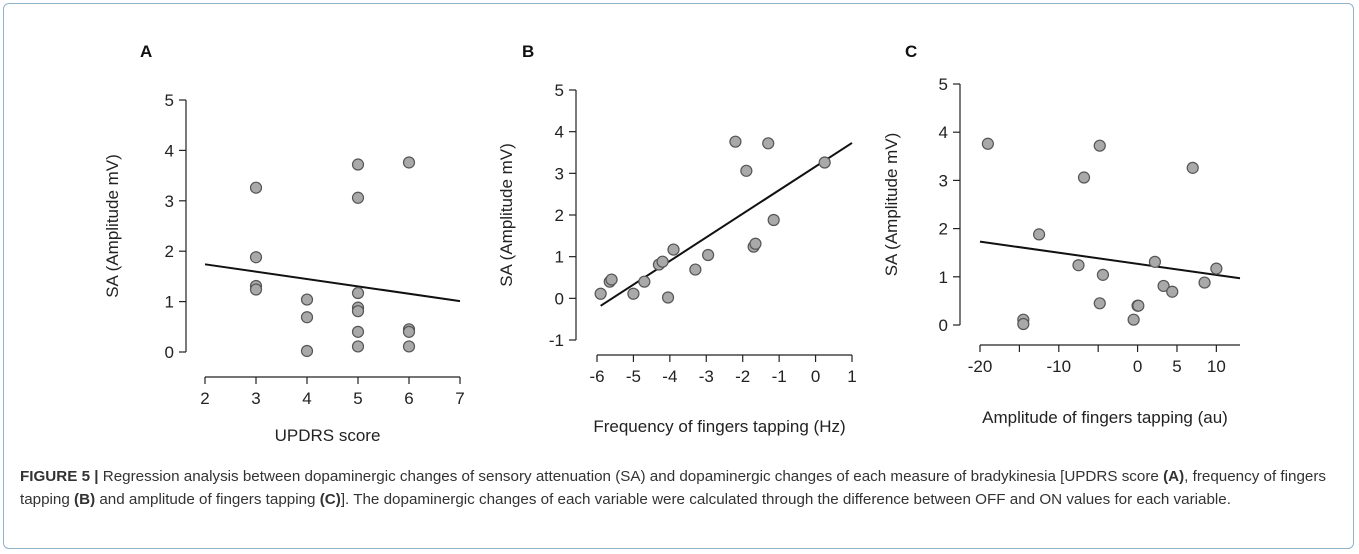 The height and width of the screenshot is (554, 1359). What do you see at coordinates (742, 376) in the screenshot?
I see `x-tick-label: -2` at bounding box center [742, 376].